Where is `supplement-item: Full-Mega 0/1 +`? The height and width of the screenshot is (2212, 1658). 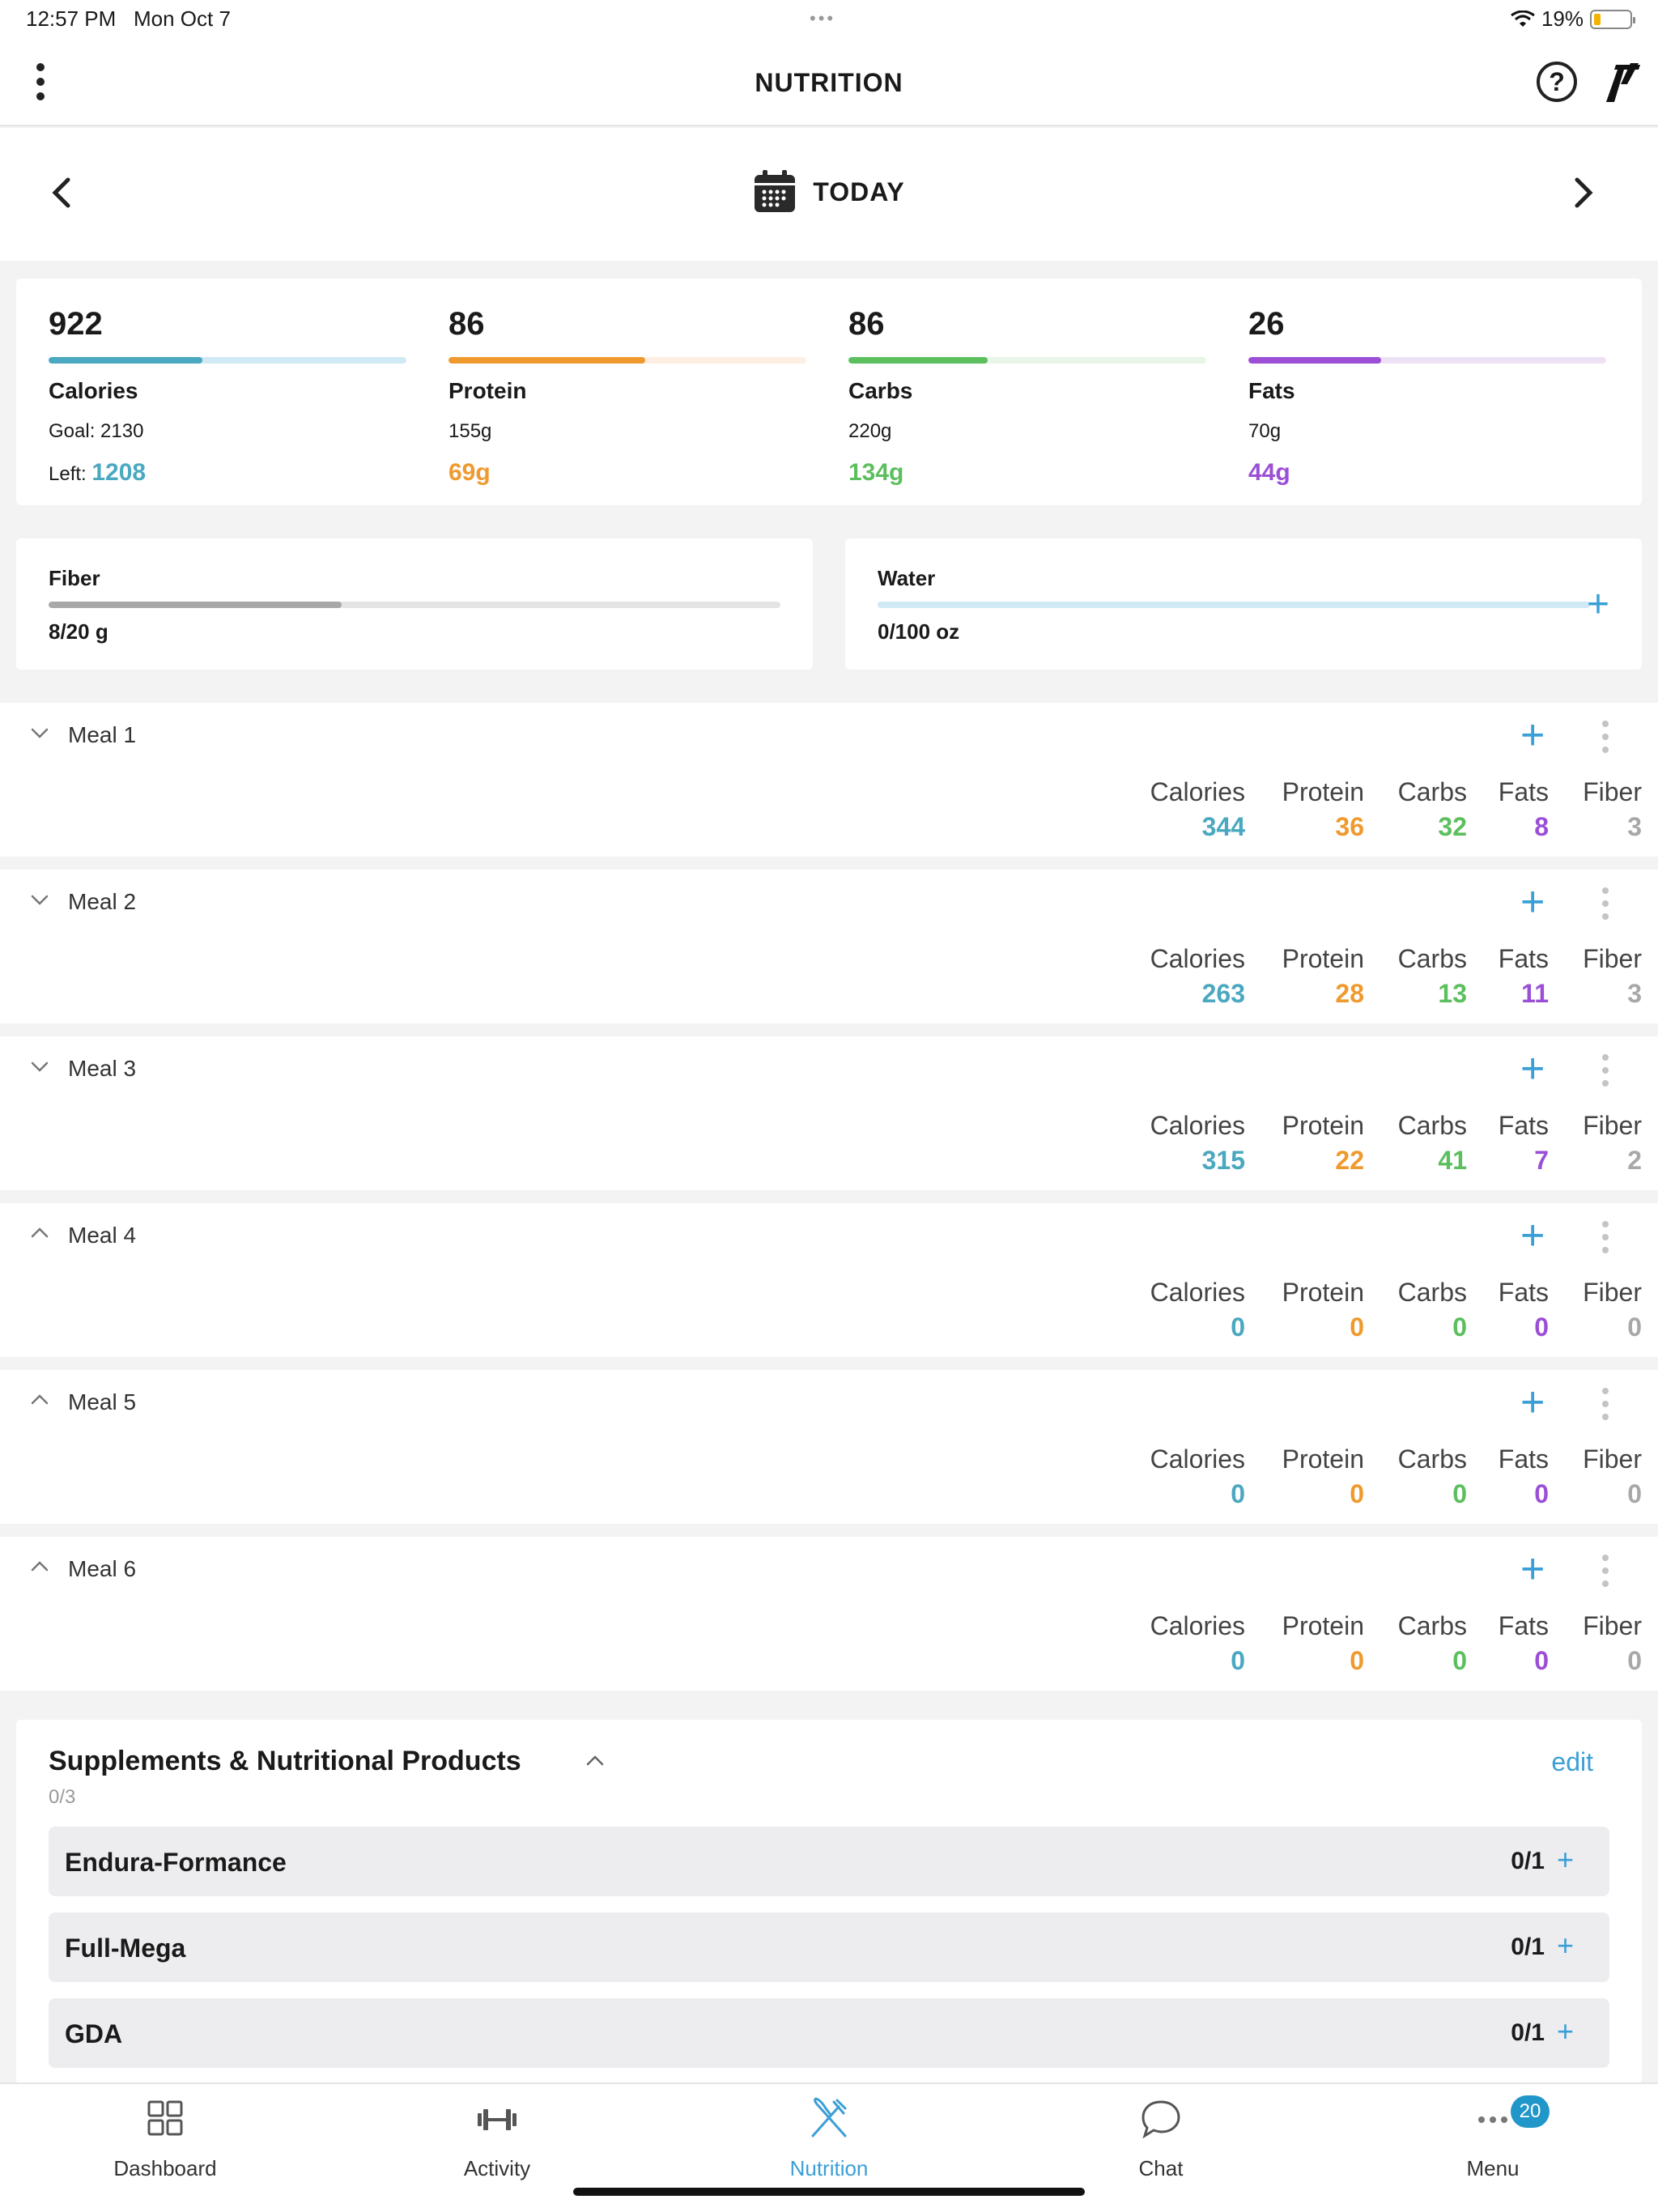 supplement-item: Full-Mega 0/1 + is located at coordinates (829, 1947).